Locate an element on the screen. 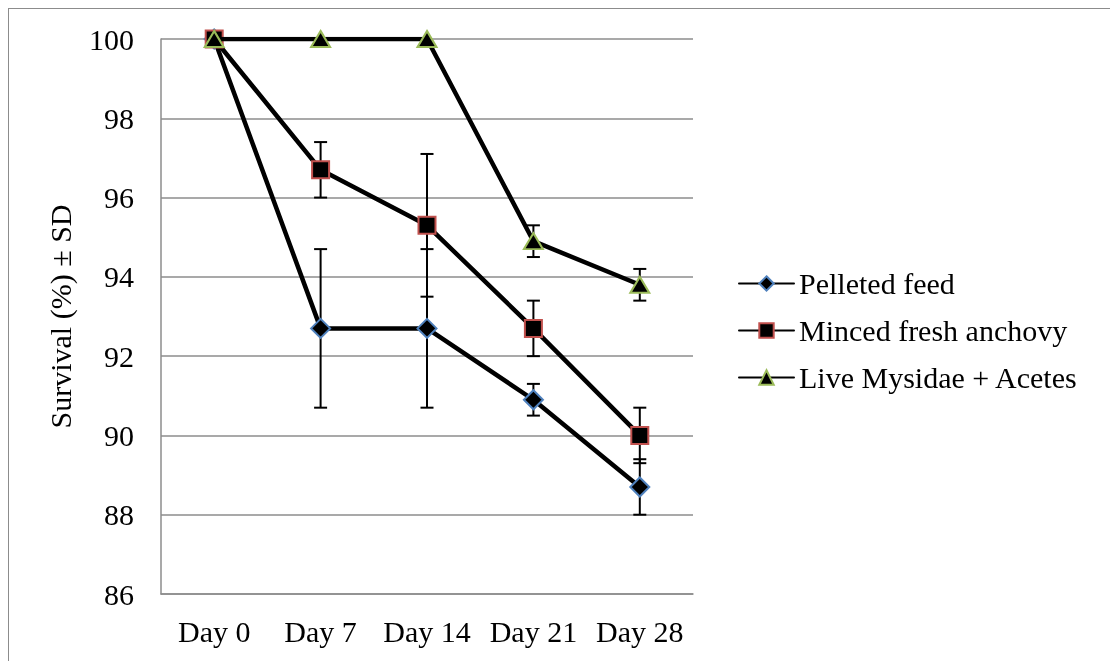 The width and height of the screenshot is (1110, 661). x-tick-label: Day 21 is located at coordinates (533, 631).